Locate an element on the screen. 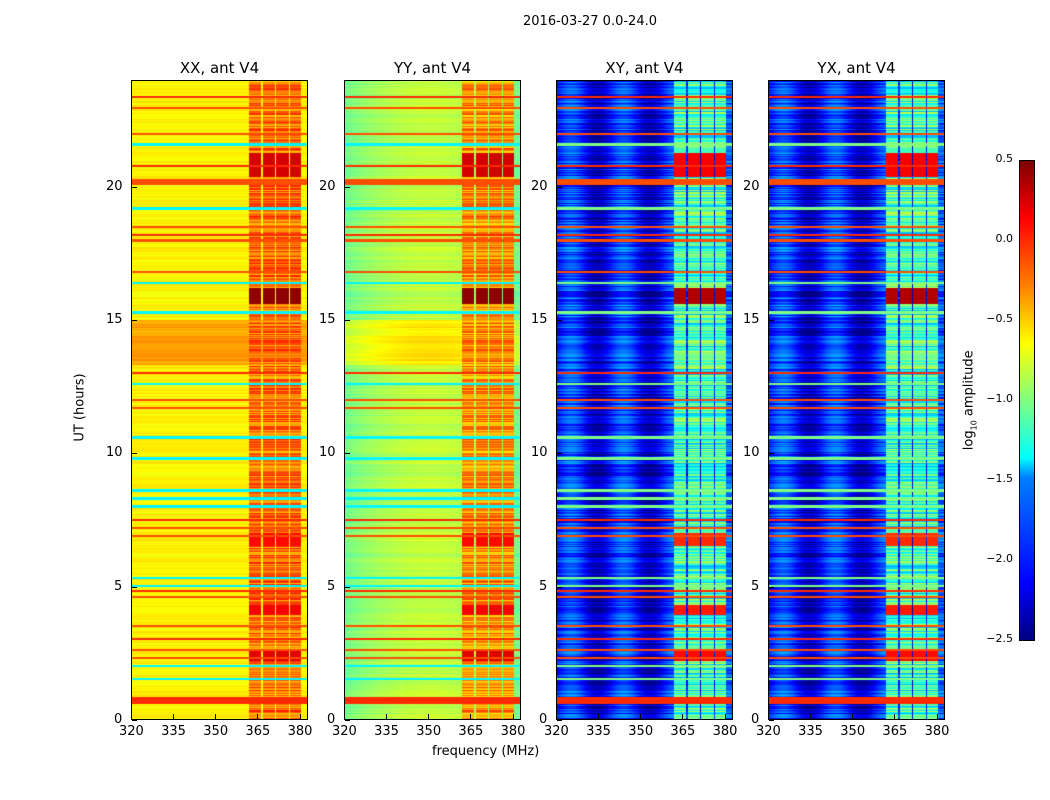  y-axis-label: UT (hours) is located at coordinates (80, 407).